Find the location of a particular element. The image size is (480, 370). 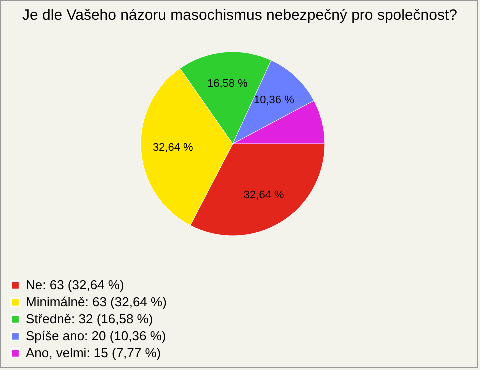

legend-label: Ne: 63 (32,64 %) is located at coordinates (75, 285).